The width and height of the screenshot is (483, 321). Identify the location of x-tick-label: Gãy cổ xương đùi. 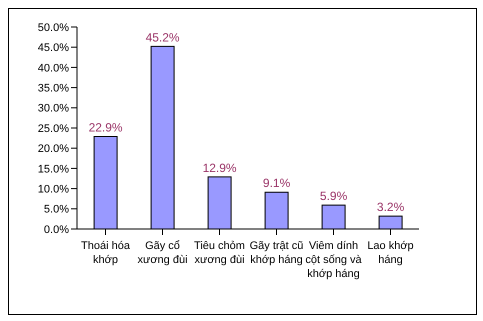
(162, 253).